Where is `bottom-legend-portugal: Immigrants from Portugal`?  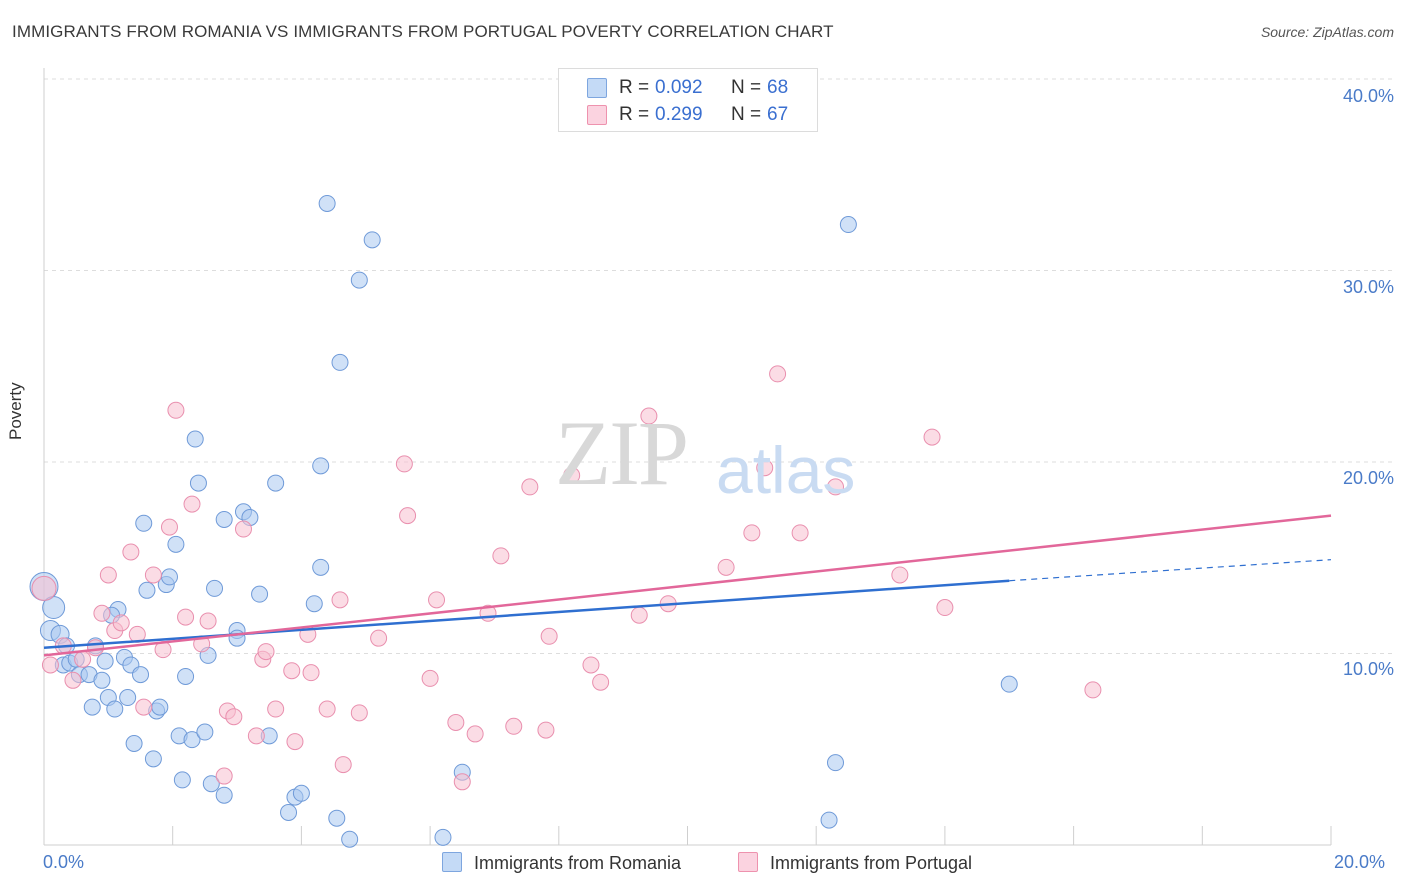
bottom-legend-portugal: Immigrants from Portugal is located at coordinates (855, 863).